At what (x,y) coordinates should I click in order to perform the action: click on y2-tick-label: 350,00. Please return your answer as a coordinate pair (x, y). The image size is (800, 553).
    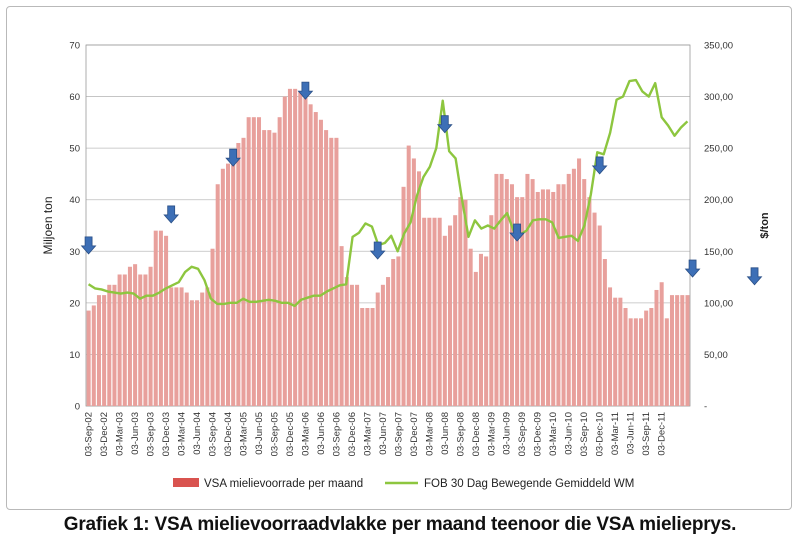
    Looking at the image, I should click on (718, 46).